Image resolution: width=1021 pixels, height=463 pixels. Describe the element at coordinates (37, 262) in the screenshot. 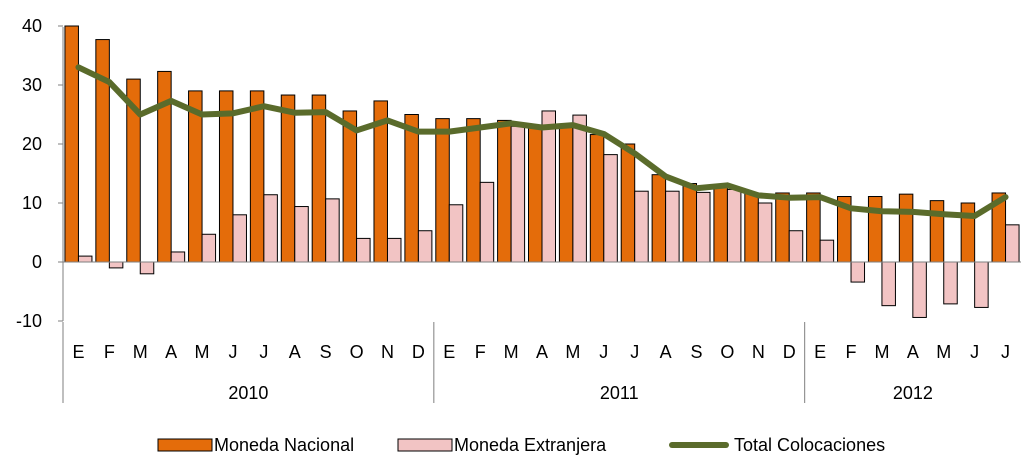

I see `y-tick-label: 0` at that location.